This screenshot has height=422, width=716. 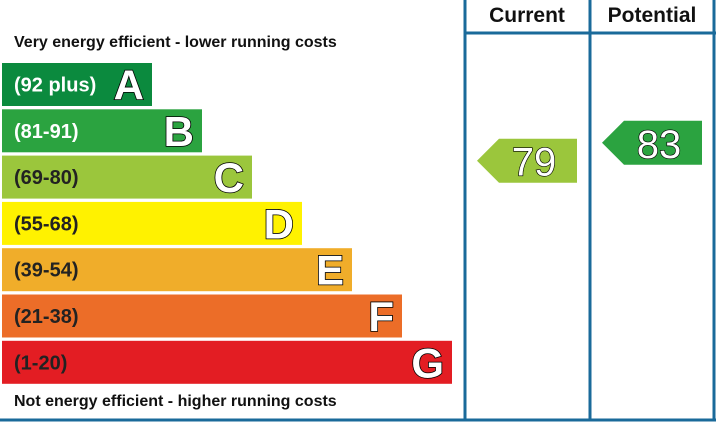 What do you see at coordinates (129, 85) in the screenshot?
I see `band-letter-a: A` at bounding box center [129, 85].